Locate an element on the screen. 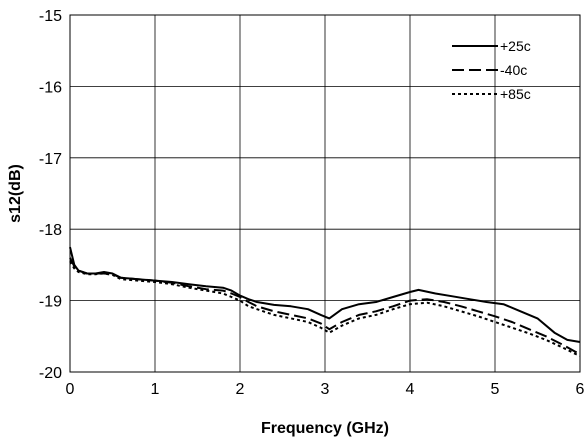  y-tick-label: -16 is located at coordinates (50, 87).